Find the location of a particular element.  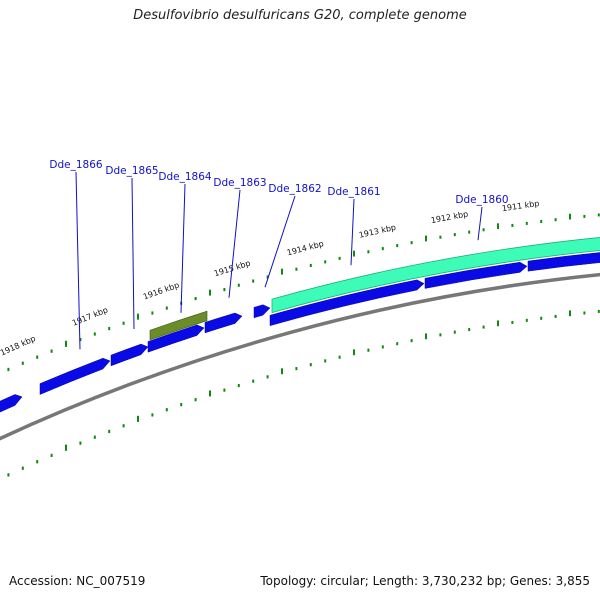

gene-label: Dde_1862 is located at coordinates (294, 189).